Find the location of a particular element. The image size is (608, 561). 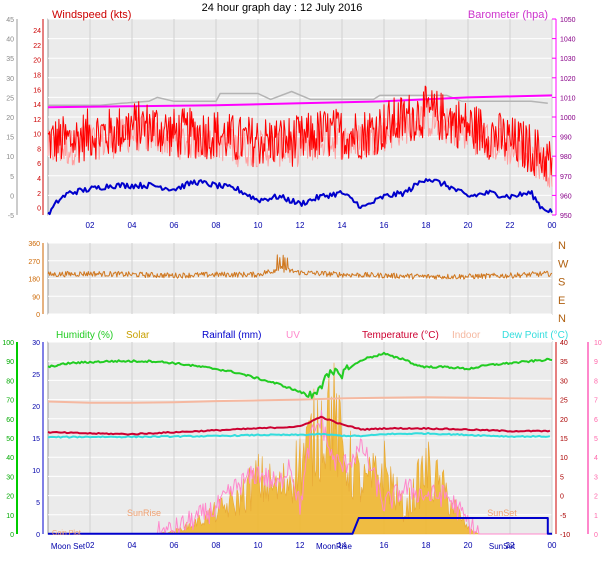

rain-tick-label: 15 is located at coordinates (36, 439).